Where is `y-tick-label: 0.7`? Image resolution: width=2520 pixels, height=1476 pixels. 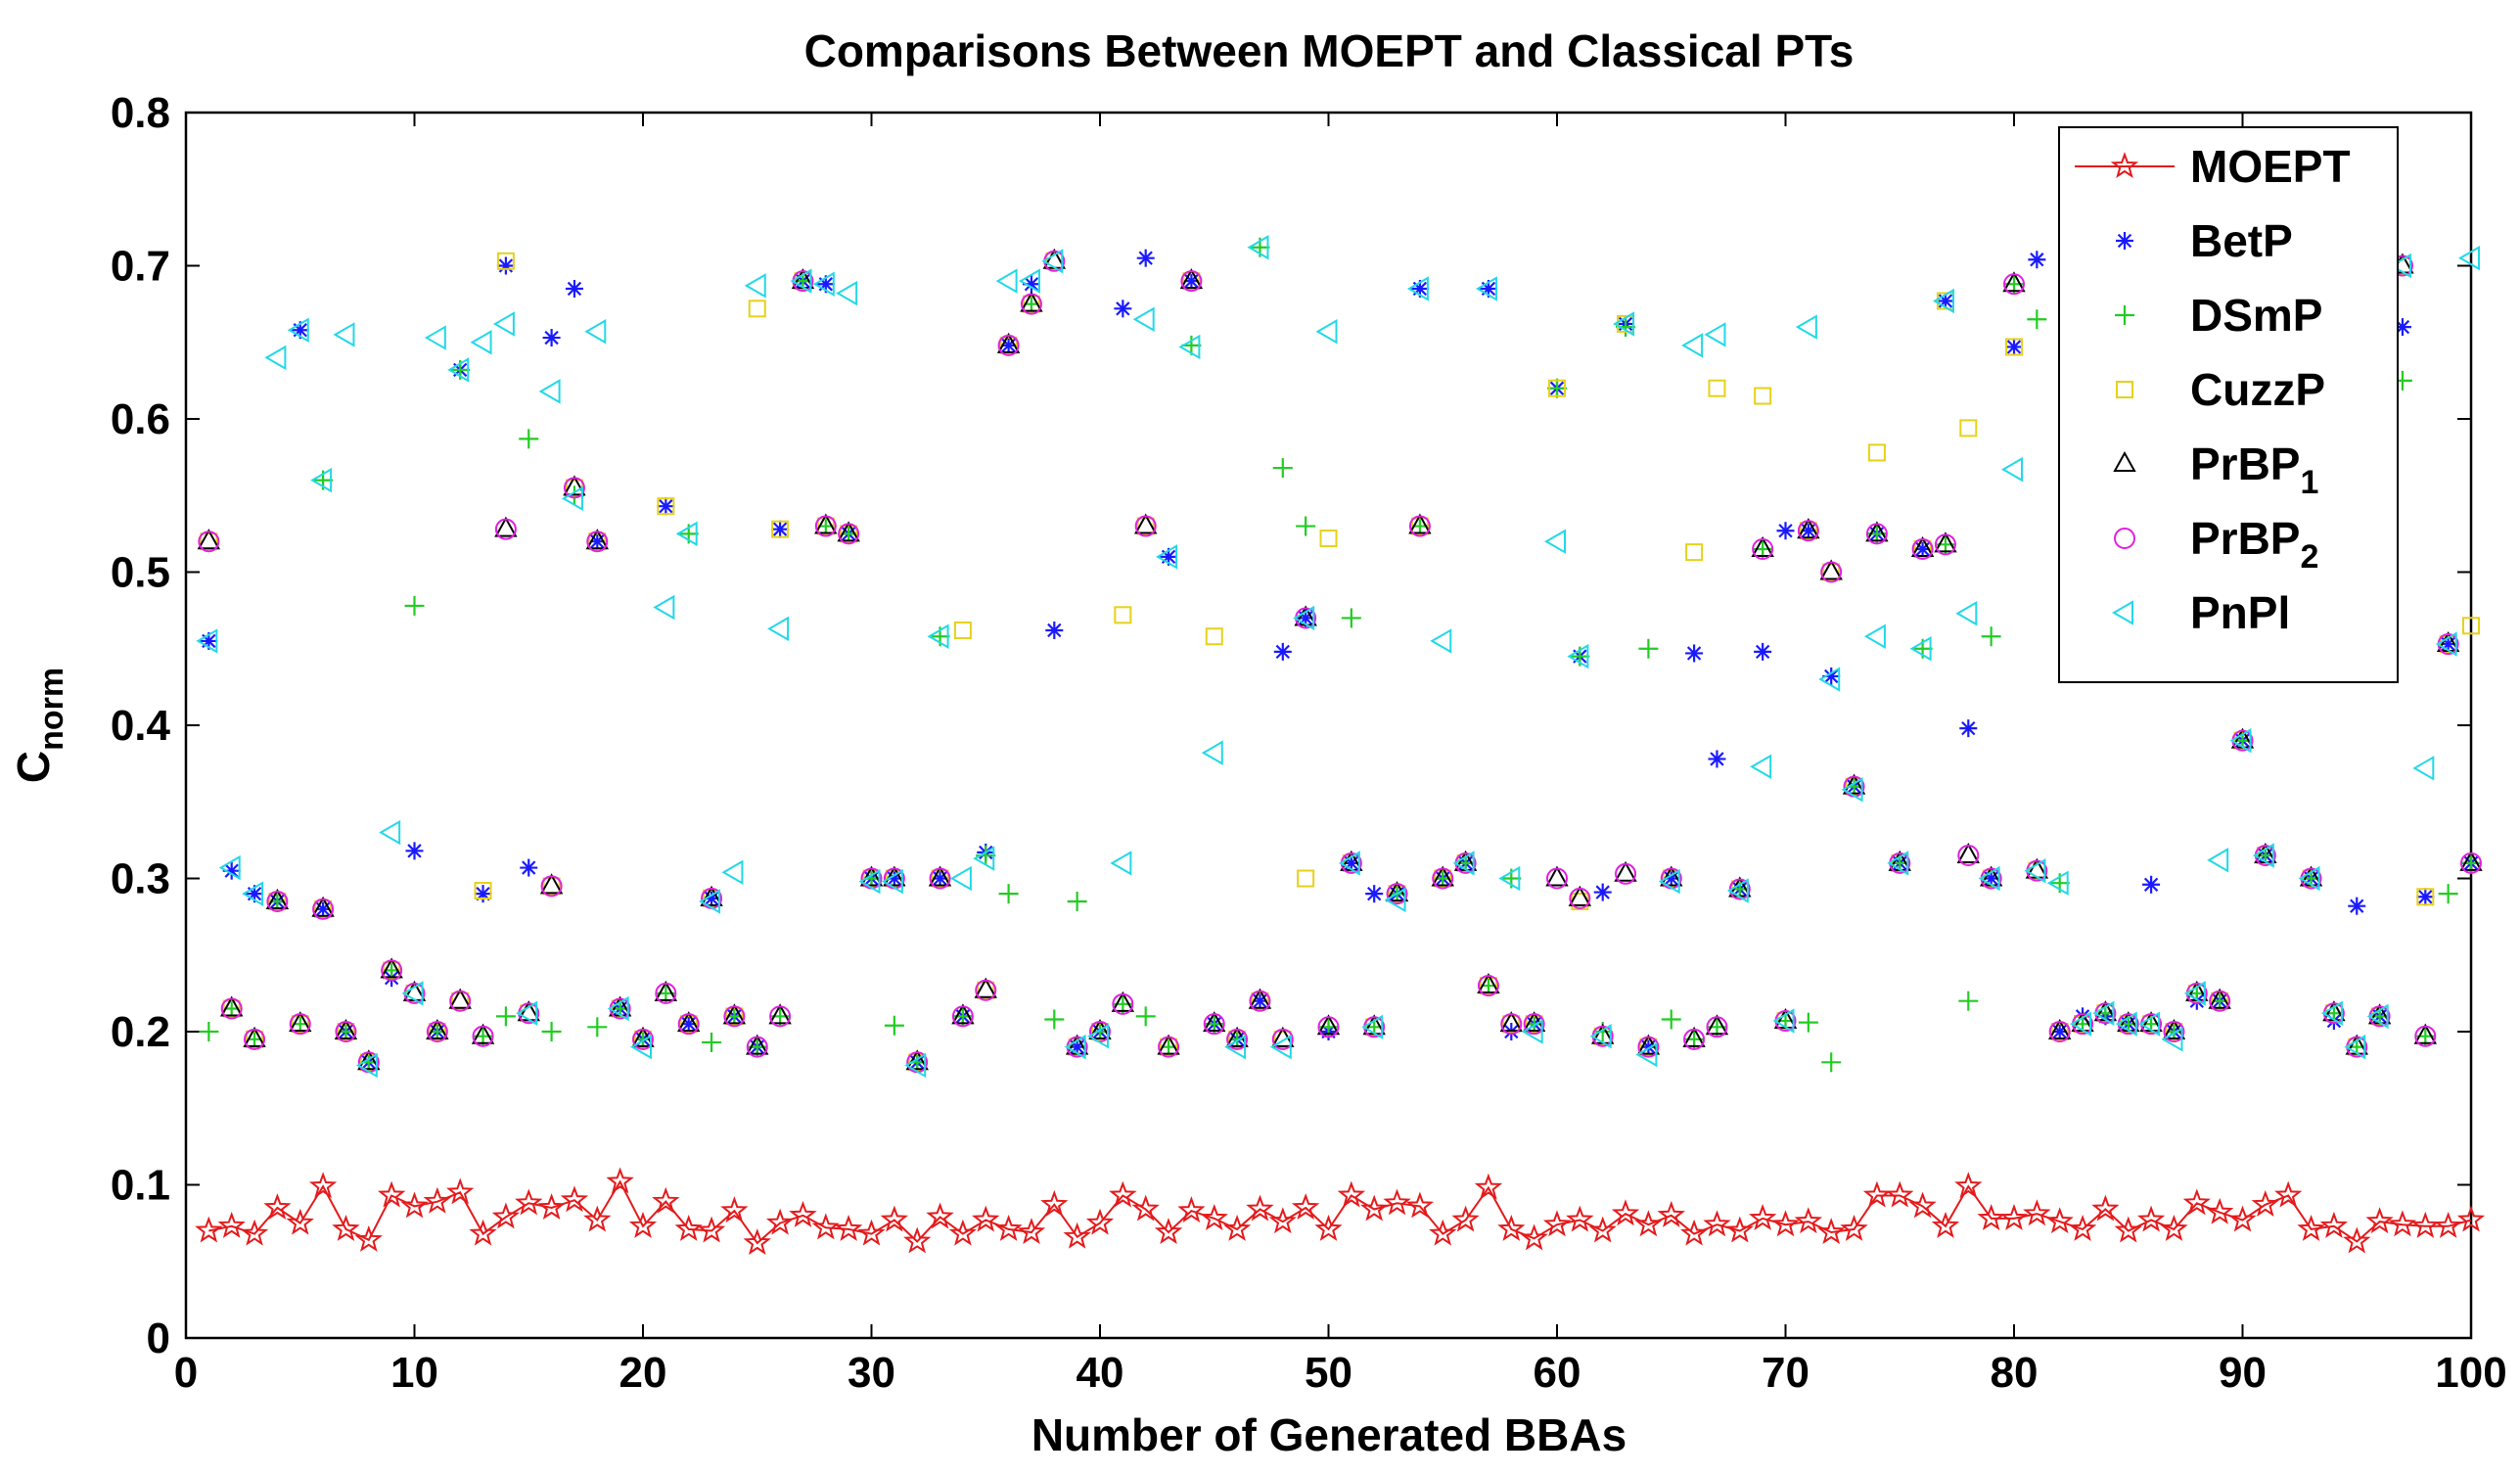 y-tick-label: 0.7 is located at coordinates (140, 267).